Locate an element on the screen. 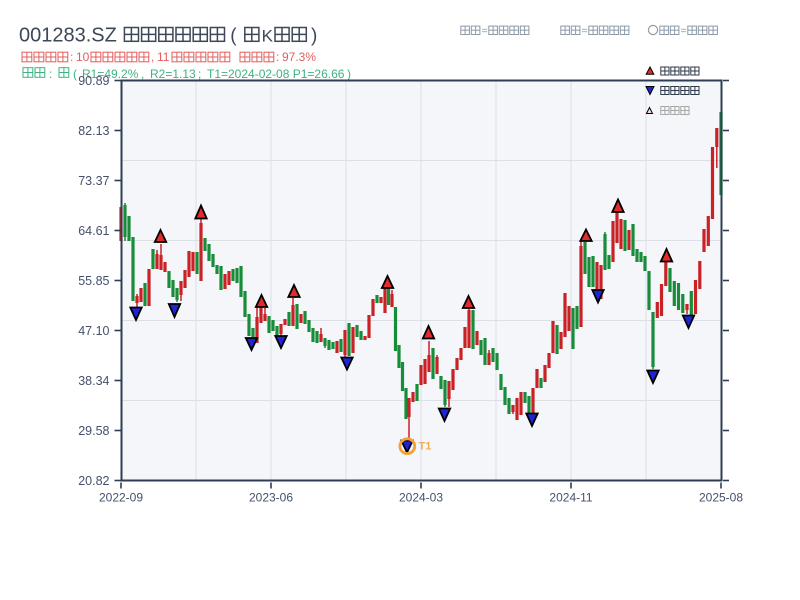  svg-text: 2025-08 is located at coordinates (721, 498).